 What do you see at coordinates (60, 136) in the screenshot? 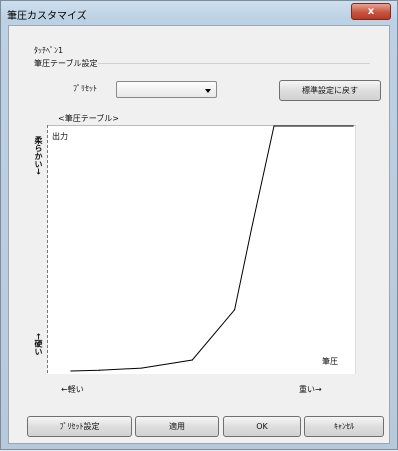
I see `output-axis-label: 出力` at bounding box center [60, 136].